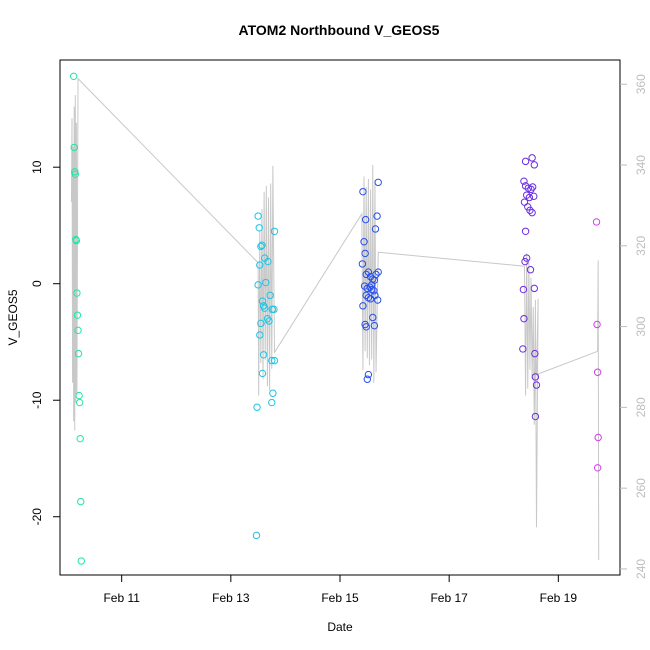  What do you see at coordinates (339, 30) in the screenshot?
I see `chart-title: ATOM2 Northbound V_GEOS5` at bounding box center [339, 30].